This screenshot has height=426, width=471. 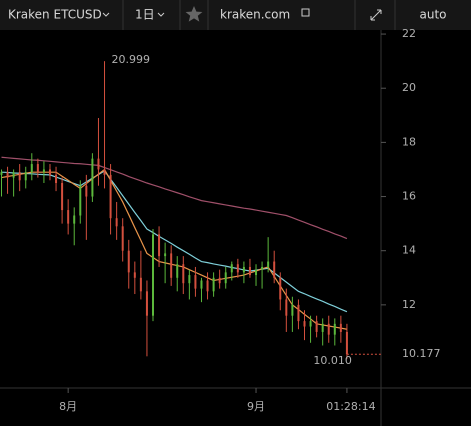 I want to click on y-tick-label: 22, so click(x=409, y=33).